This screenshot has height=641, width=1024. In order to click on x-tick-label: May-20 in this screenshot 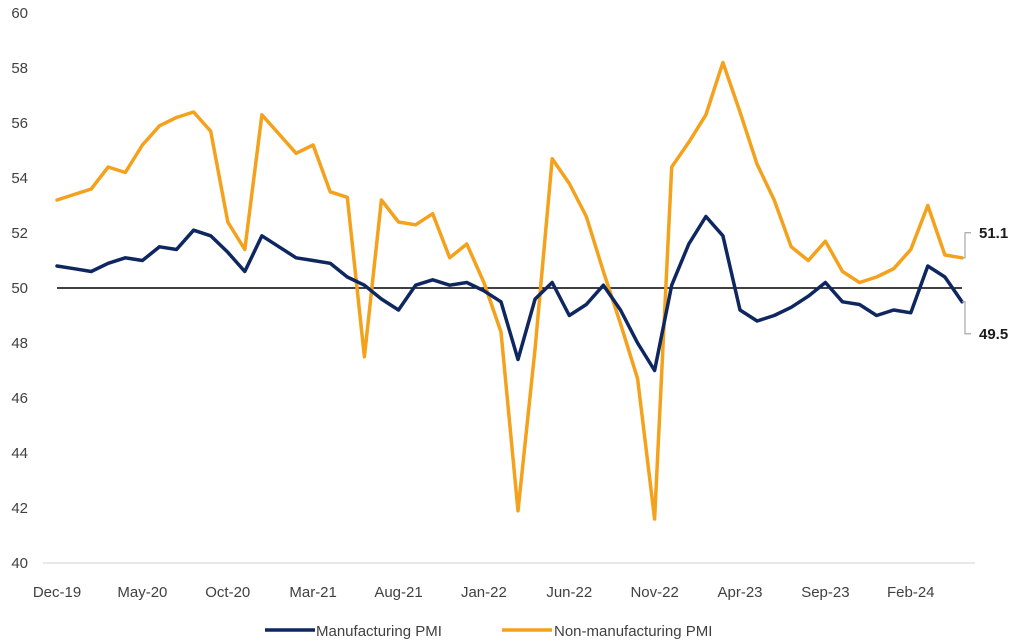, I will do `click(142, 592)`.